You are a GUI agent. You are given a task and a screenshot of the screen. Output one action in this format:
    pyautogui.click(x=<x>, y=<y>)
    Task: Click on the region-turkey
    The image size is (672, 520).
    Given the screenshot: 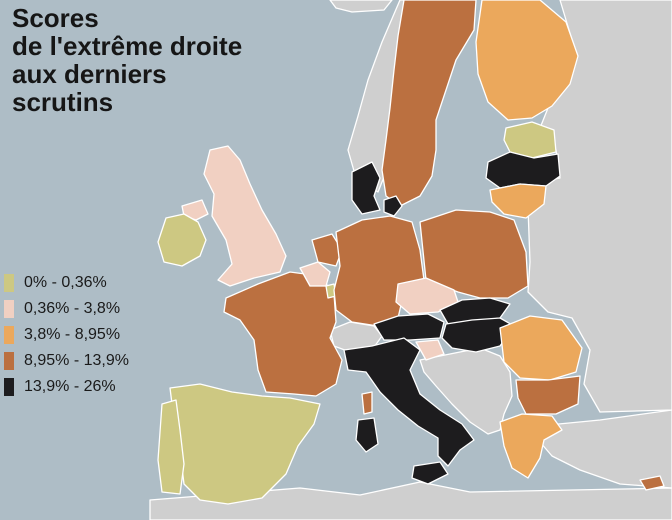 What is the action you would take?
    pyautogui.click(x=604, y=449)
    